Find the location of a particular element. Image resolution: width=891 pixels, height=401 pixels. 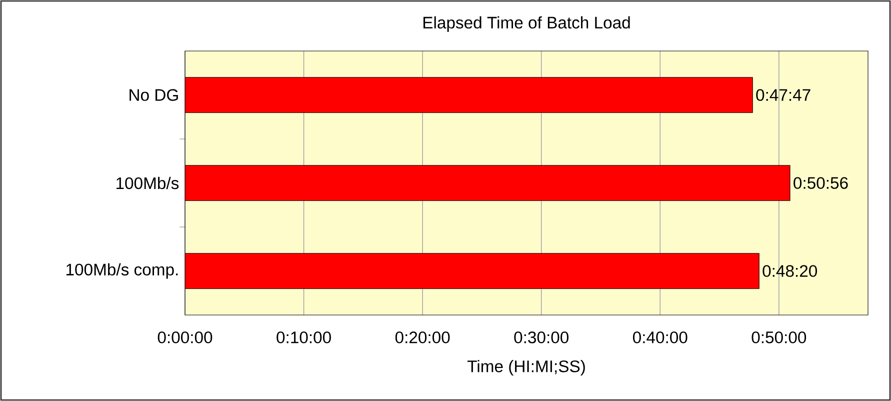

data-label: 0:50:56 is located at coordinates (821, 183).